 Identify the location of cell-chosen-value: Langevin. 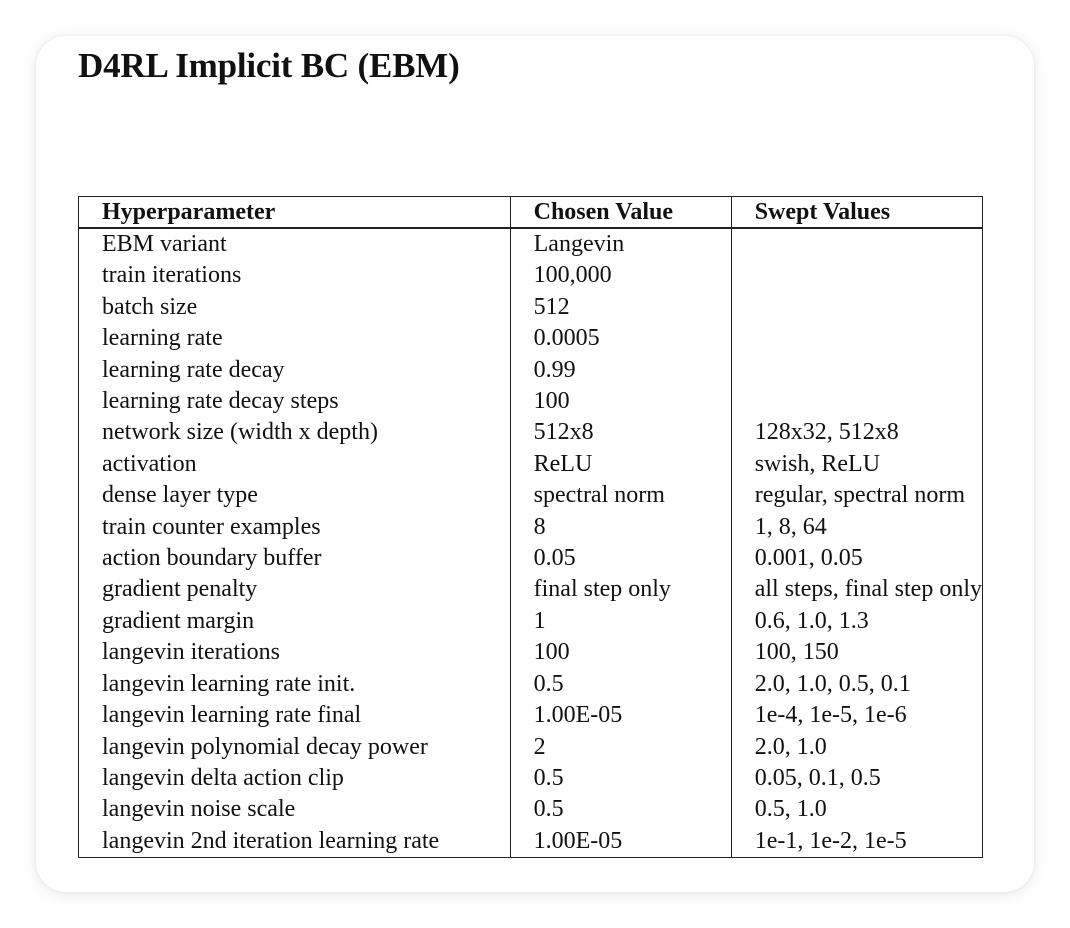
(620, 244).